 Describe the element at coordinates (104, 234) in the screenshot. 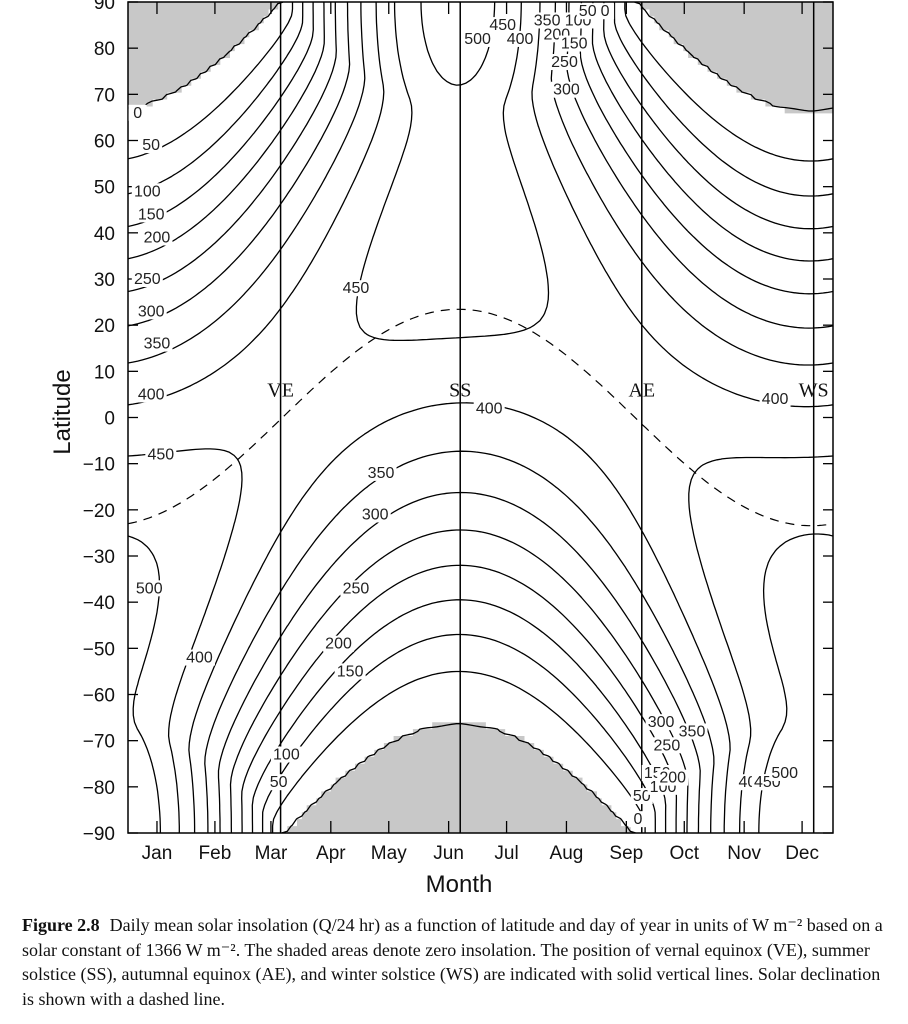

I see `y-tick-label: 40` at that location.